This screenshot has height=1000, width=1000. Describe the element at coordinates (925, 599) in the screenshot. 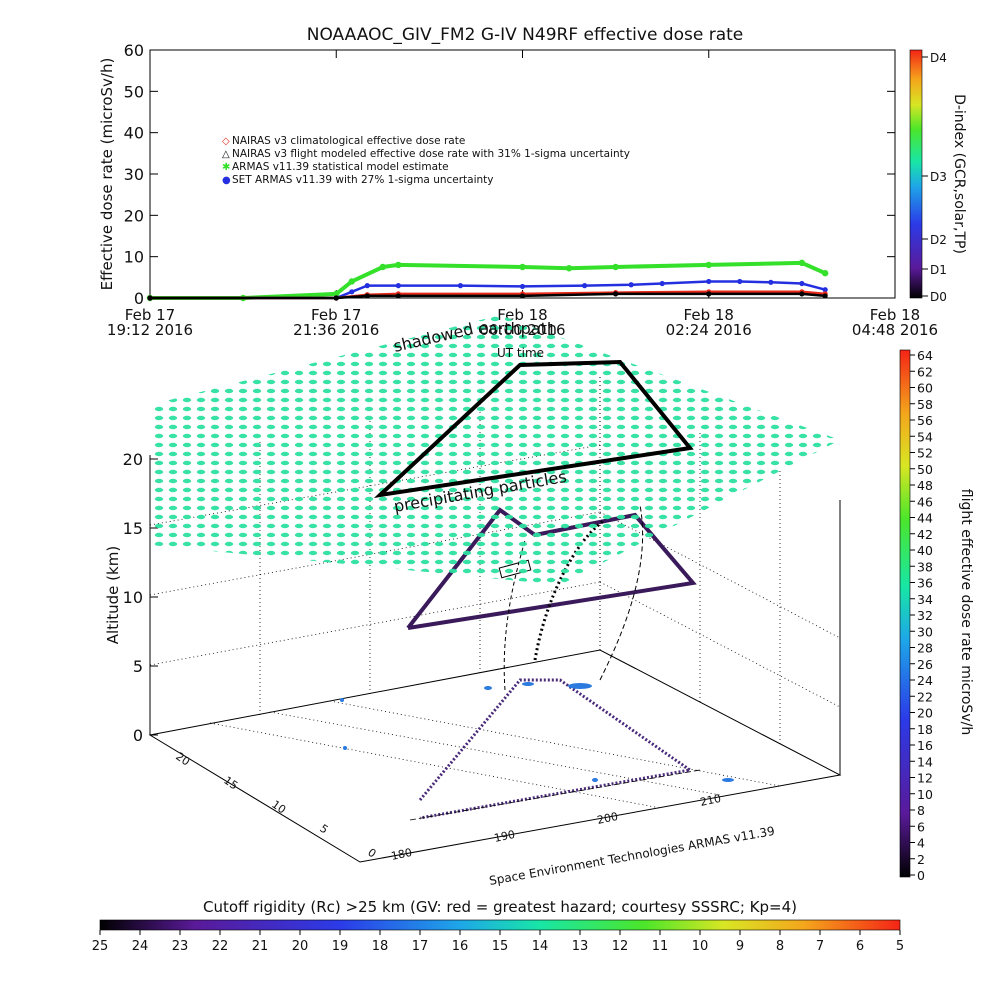

I see `dose-tick-label: 34` at that location.